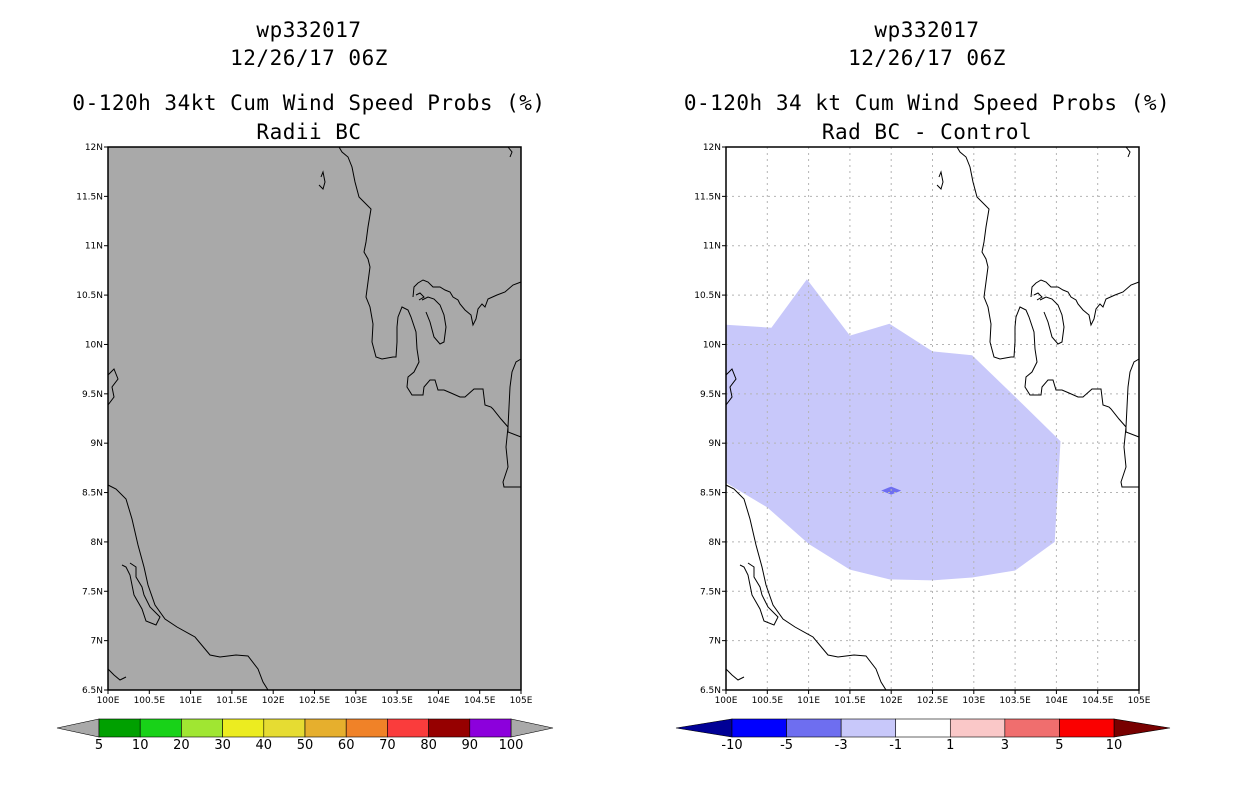  Describe the element at coordinates (470, 745) in the screenshot. I see `colorbar-label: 90` at that location.